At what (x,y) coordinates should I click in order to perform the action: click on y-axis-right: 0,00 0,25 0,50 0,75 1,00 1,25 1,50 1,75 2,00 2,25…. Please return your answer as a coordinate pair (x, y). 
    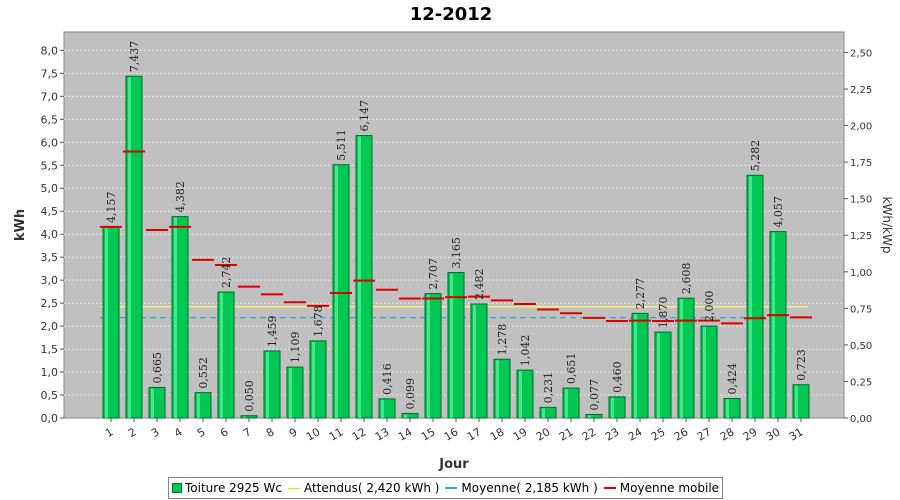
    Looking at the image, I should click on (858, 236).